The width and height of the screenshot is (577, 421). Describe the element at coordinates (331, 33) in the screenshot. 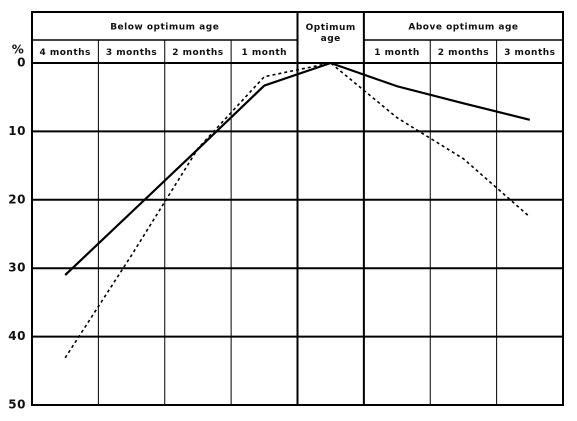

I see `x-tick-label: Optimum age` at that location.